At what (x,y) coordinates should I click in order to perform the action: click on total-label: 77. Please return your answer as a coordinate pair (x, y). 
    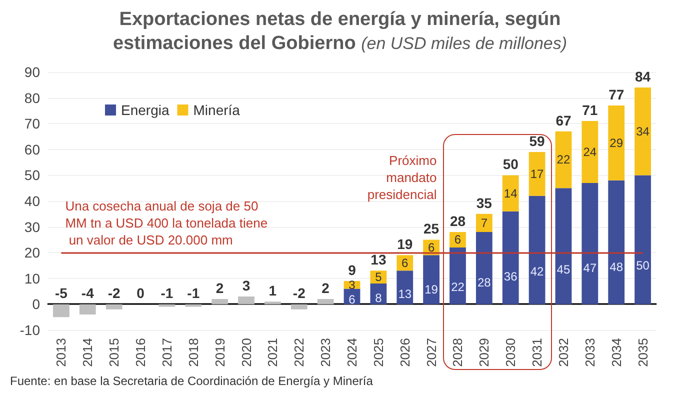
    Looking at the image, I should click on (616, 94).